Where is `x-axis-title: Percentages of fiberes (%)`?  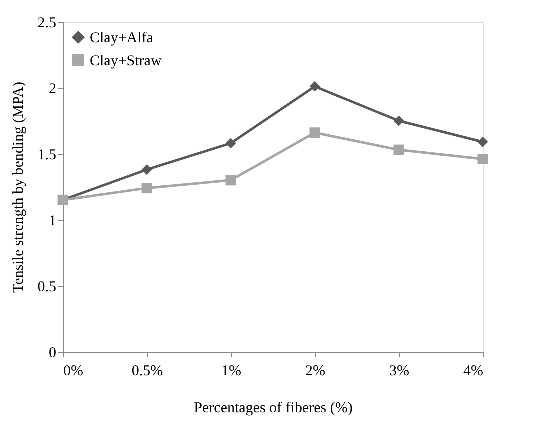 x-axis-title: Percentages of fiberes (%) is located at coordinates (273, 408).